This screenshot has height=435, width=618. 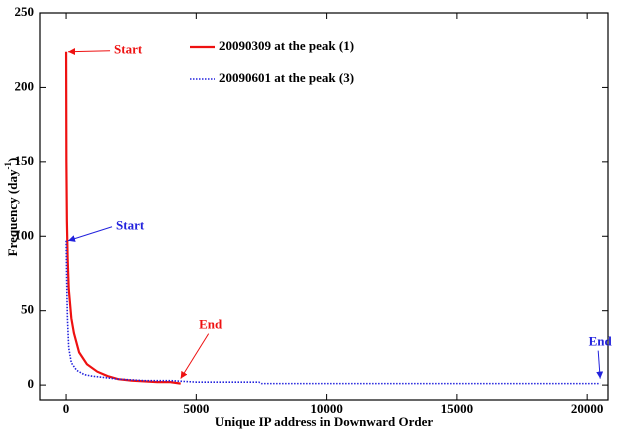 What do you see at coordinates (27, 309) in the screenshot?
I see `y-tick-label: 50` at bounding box center [27, 309].